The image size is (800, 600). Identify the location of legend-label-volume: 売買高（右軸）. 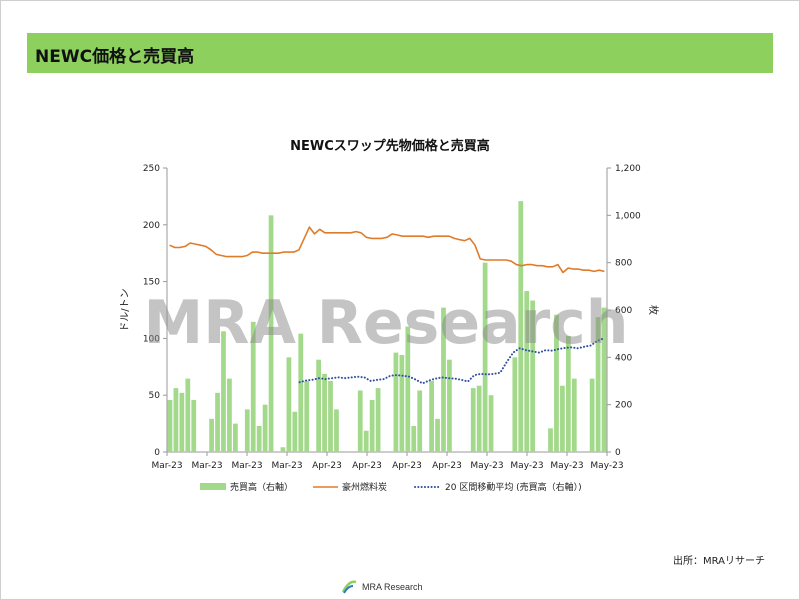
(261, 487).